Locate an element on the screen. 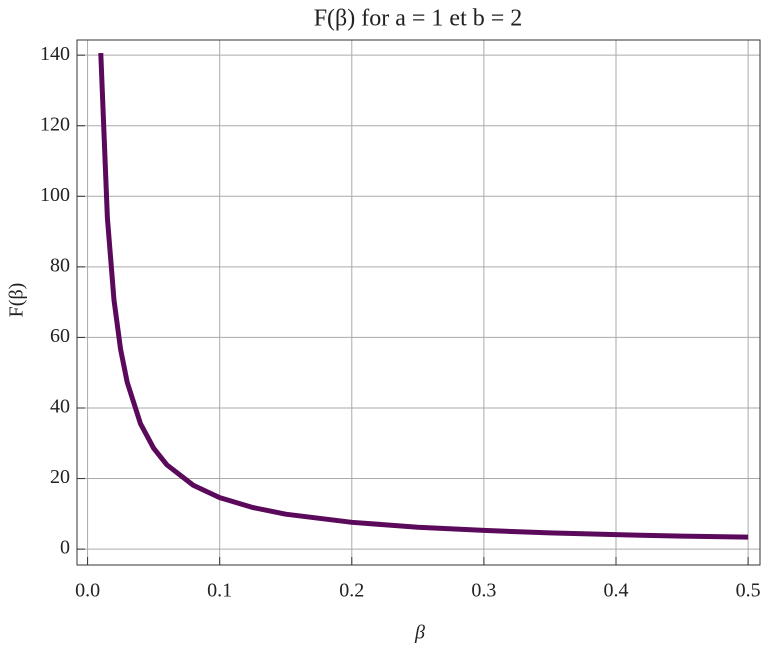  y-tick-label: 60 is located at coordinates (60, 336).